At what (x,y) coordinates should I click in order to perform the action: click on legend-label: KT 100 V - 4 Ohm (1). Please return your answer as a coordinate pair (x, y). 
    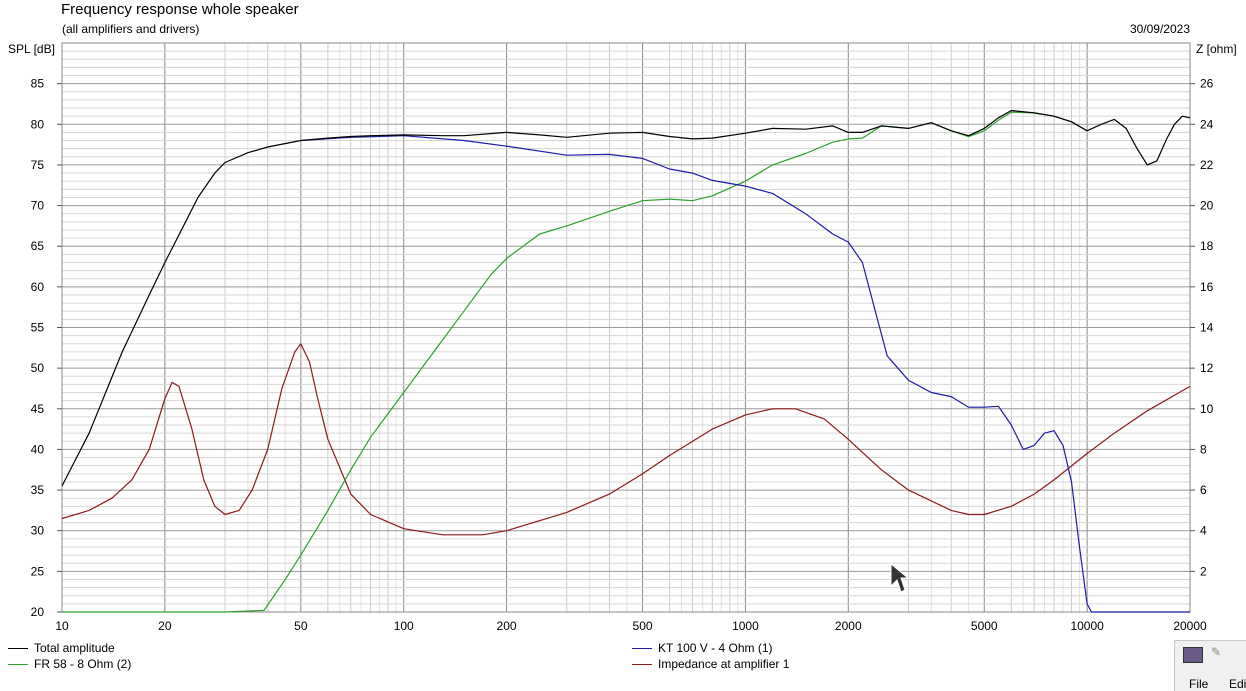
    Looking at the image, I should click on (715, 648).